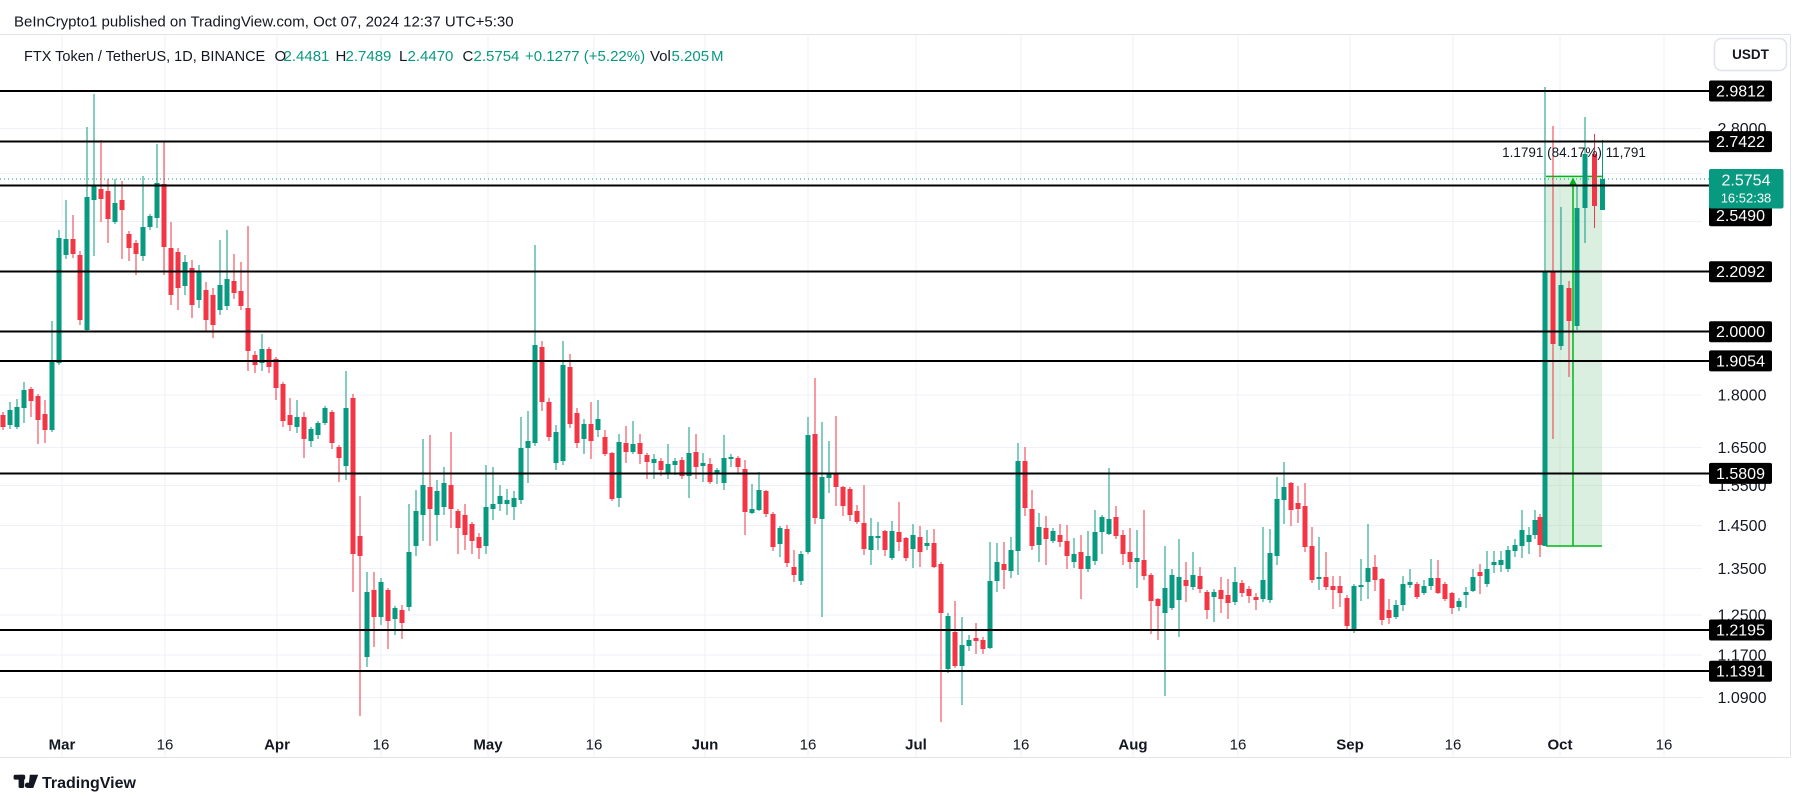  I want to click on svg-text: 2.4470, so click(431, 56).